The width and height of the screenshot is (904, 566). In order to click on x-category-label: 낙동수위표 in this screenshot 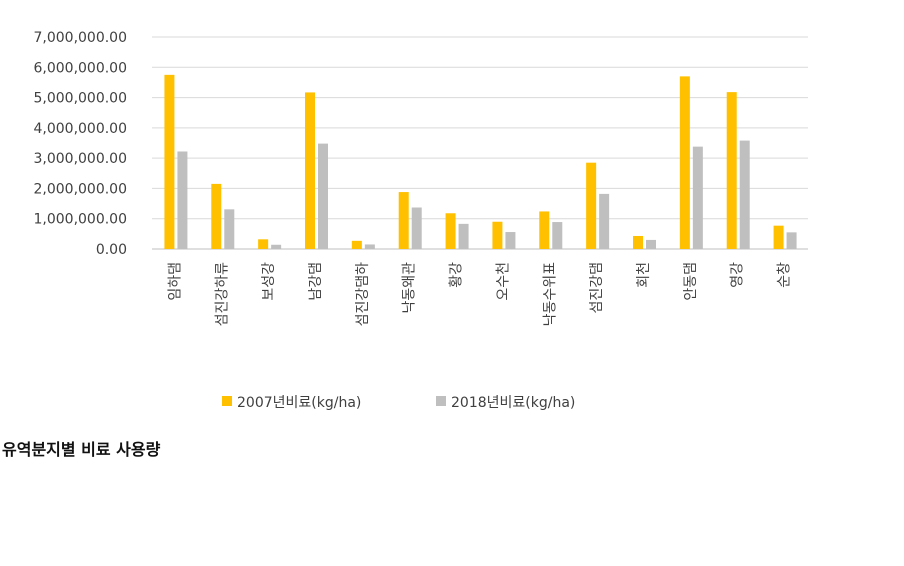, I will do `click(550, 294)`.